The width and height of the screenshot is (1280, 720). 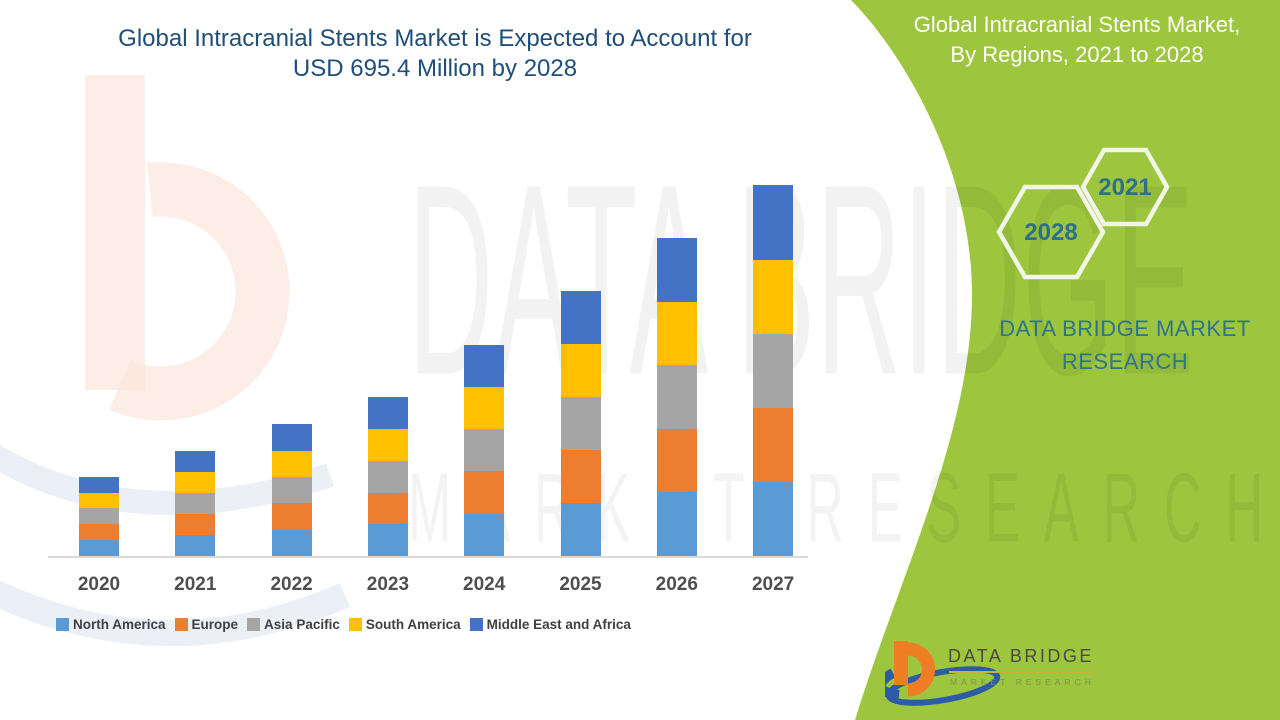 I want to click on bar-segment-2022-asia-pacific, so click(x=291, y=490).